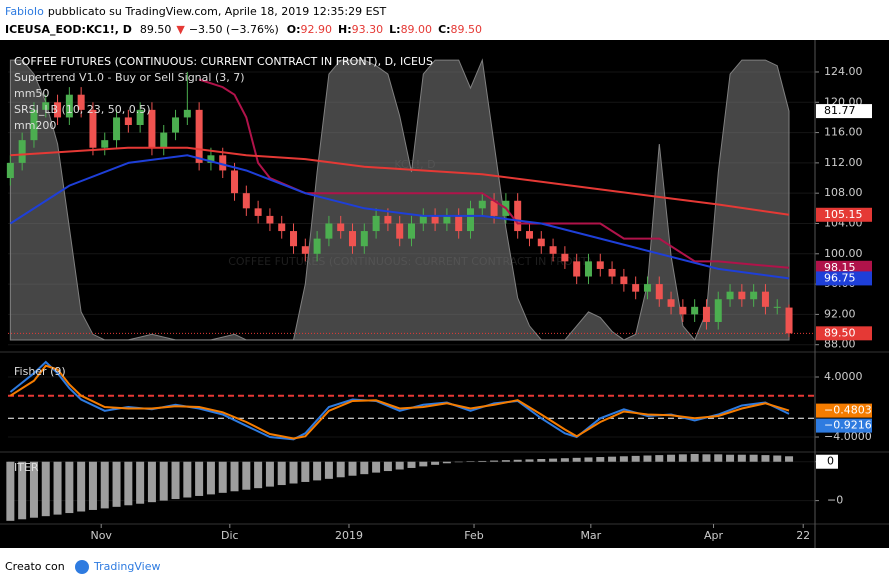 This screenshot has height=585, width=889. What do you see at coordinates (835, 500) in the screenshot?
I see `y-tick-label: −0` at bounding box center [835, 500].